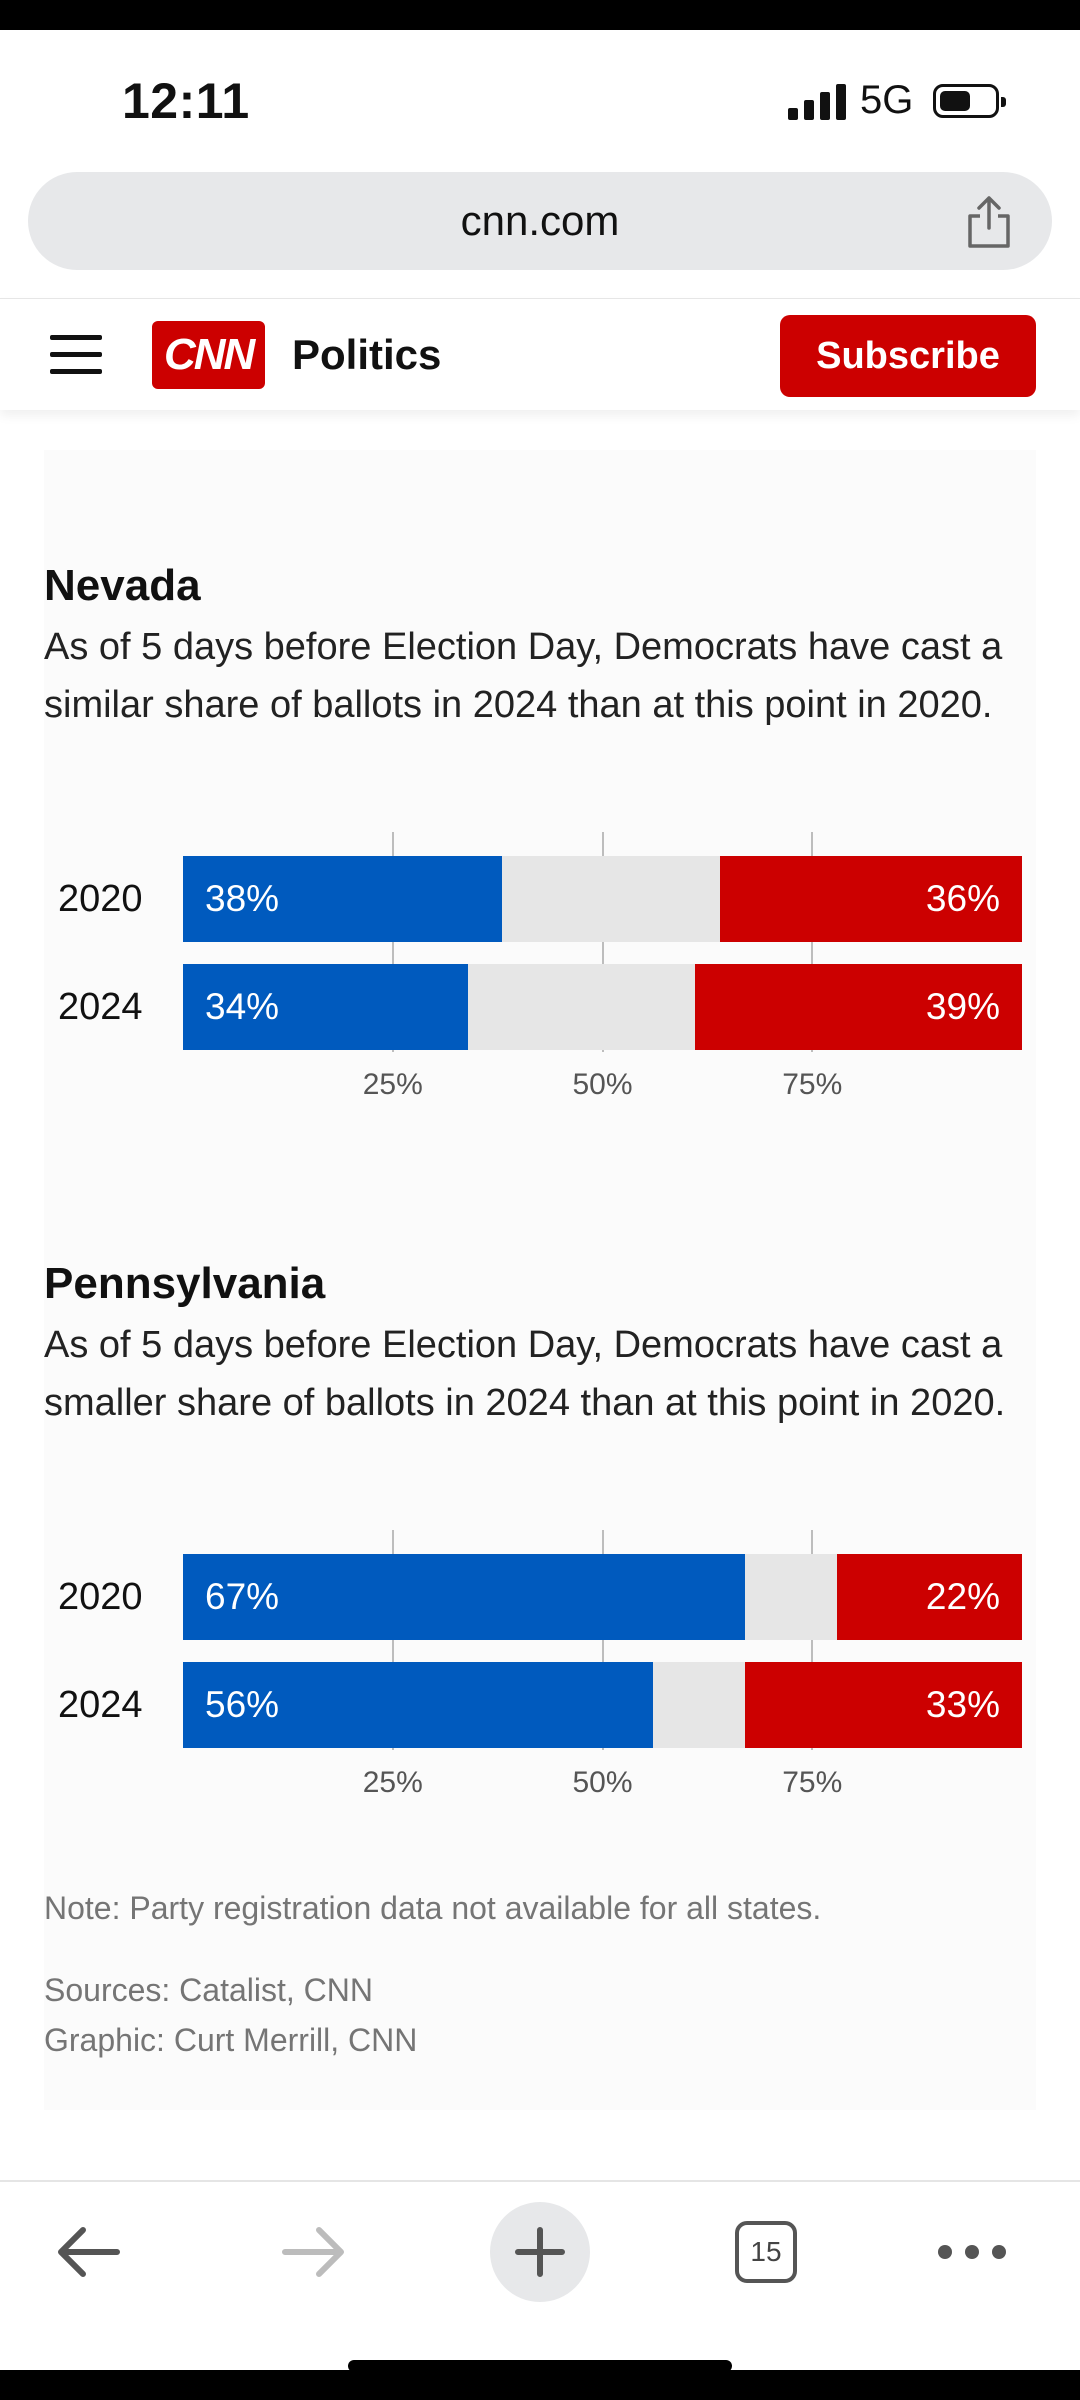 This screenshot has width=1080, height=2400. I want to click on bar-segment: 56%, so click(418, 1705).